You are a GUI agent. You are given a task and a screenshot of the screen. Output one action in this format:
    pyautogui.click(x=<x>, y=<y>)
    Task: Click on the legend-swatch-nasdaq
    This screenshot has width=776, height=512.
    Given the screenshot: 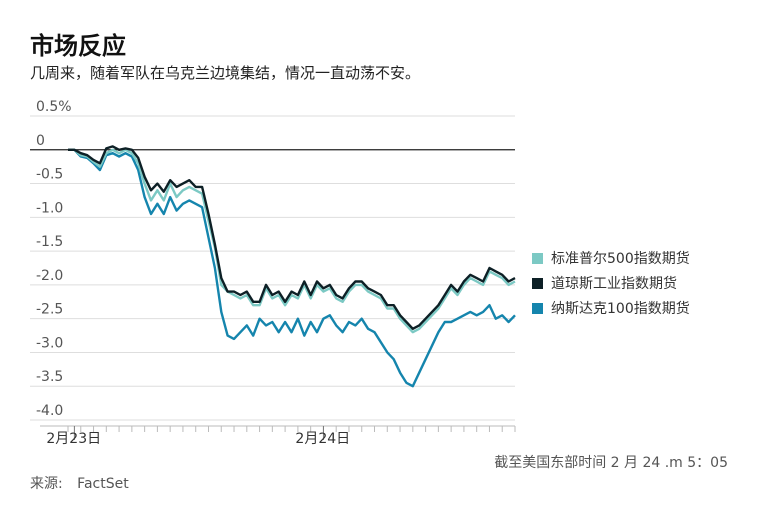 What is the action you would take?
    pyautogui.click(x=537, y=308)
    